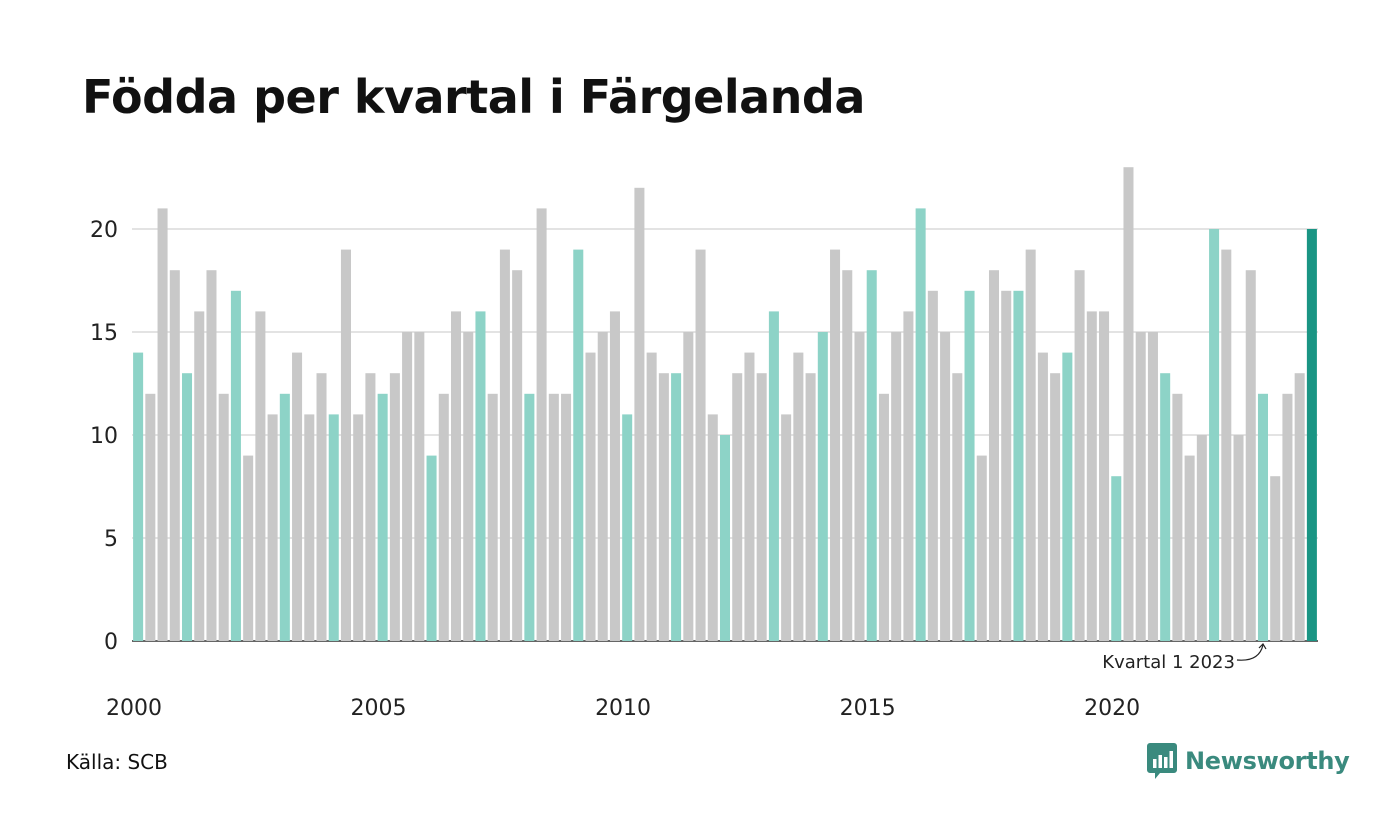 This screenshot has height=840, width=1400. I want to click on x-tick-label: 2010, so click(623, 708).